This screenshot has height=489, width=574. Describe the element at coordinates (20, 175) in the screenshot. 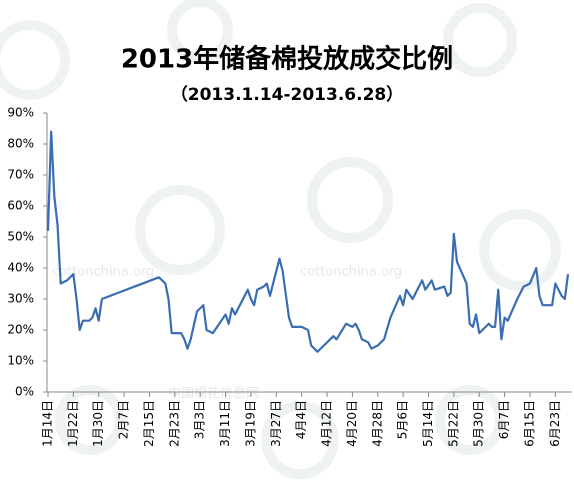

I see `y-tick-label: 70%` at that location.